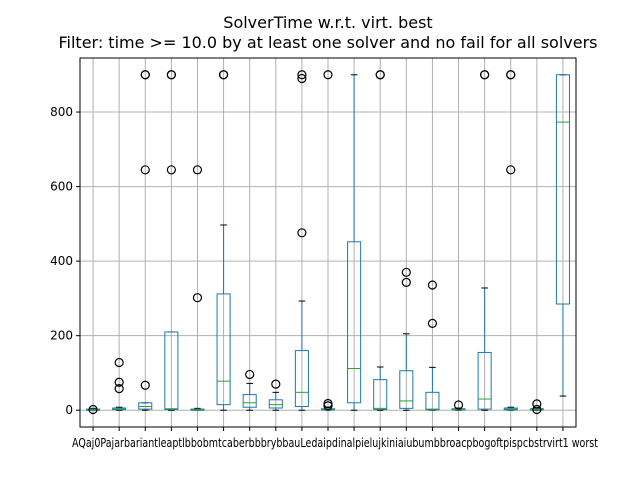 The image size is (640, 480). Describe the element at coordinates (380, 240) in the screenshot. I see `box-kiniai` at that location.